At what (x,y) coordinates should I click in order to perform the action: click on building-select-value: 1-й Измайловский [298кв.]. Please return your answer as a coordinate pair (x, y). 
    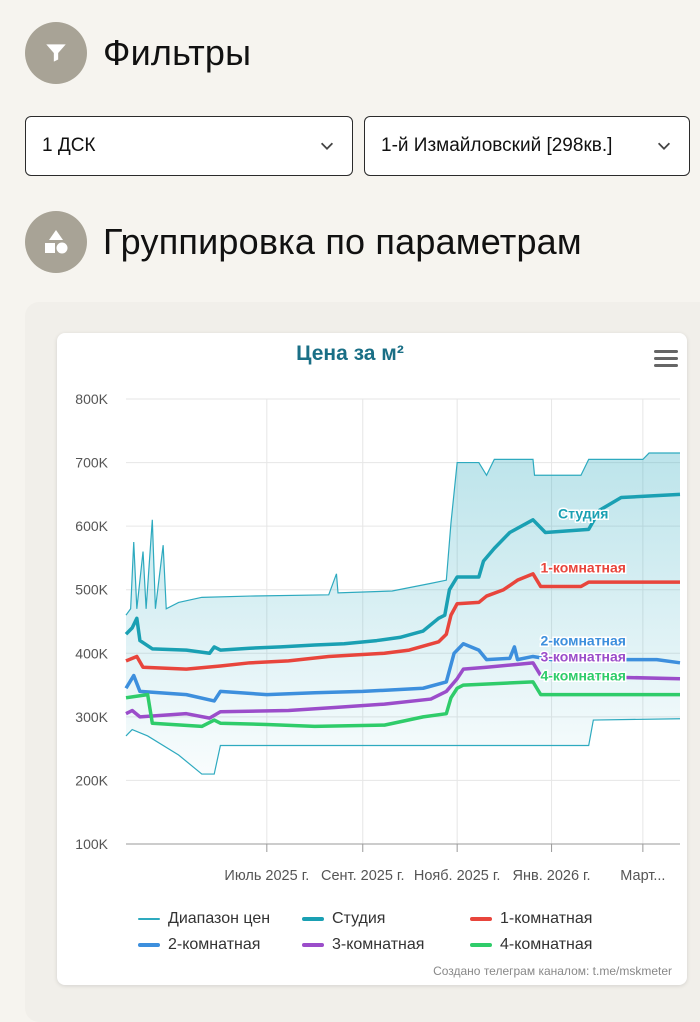
    Looking at the image, I should click on (497, 145).